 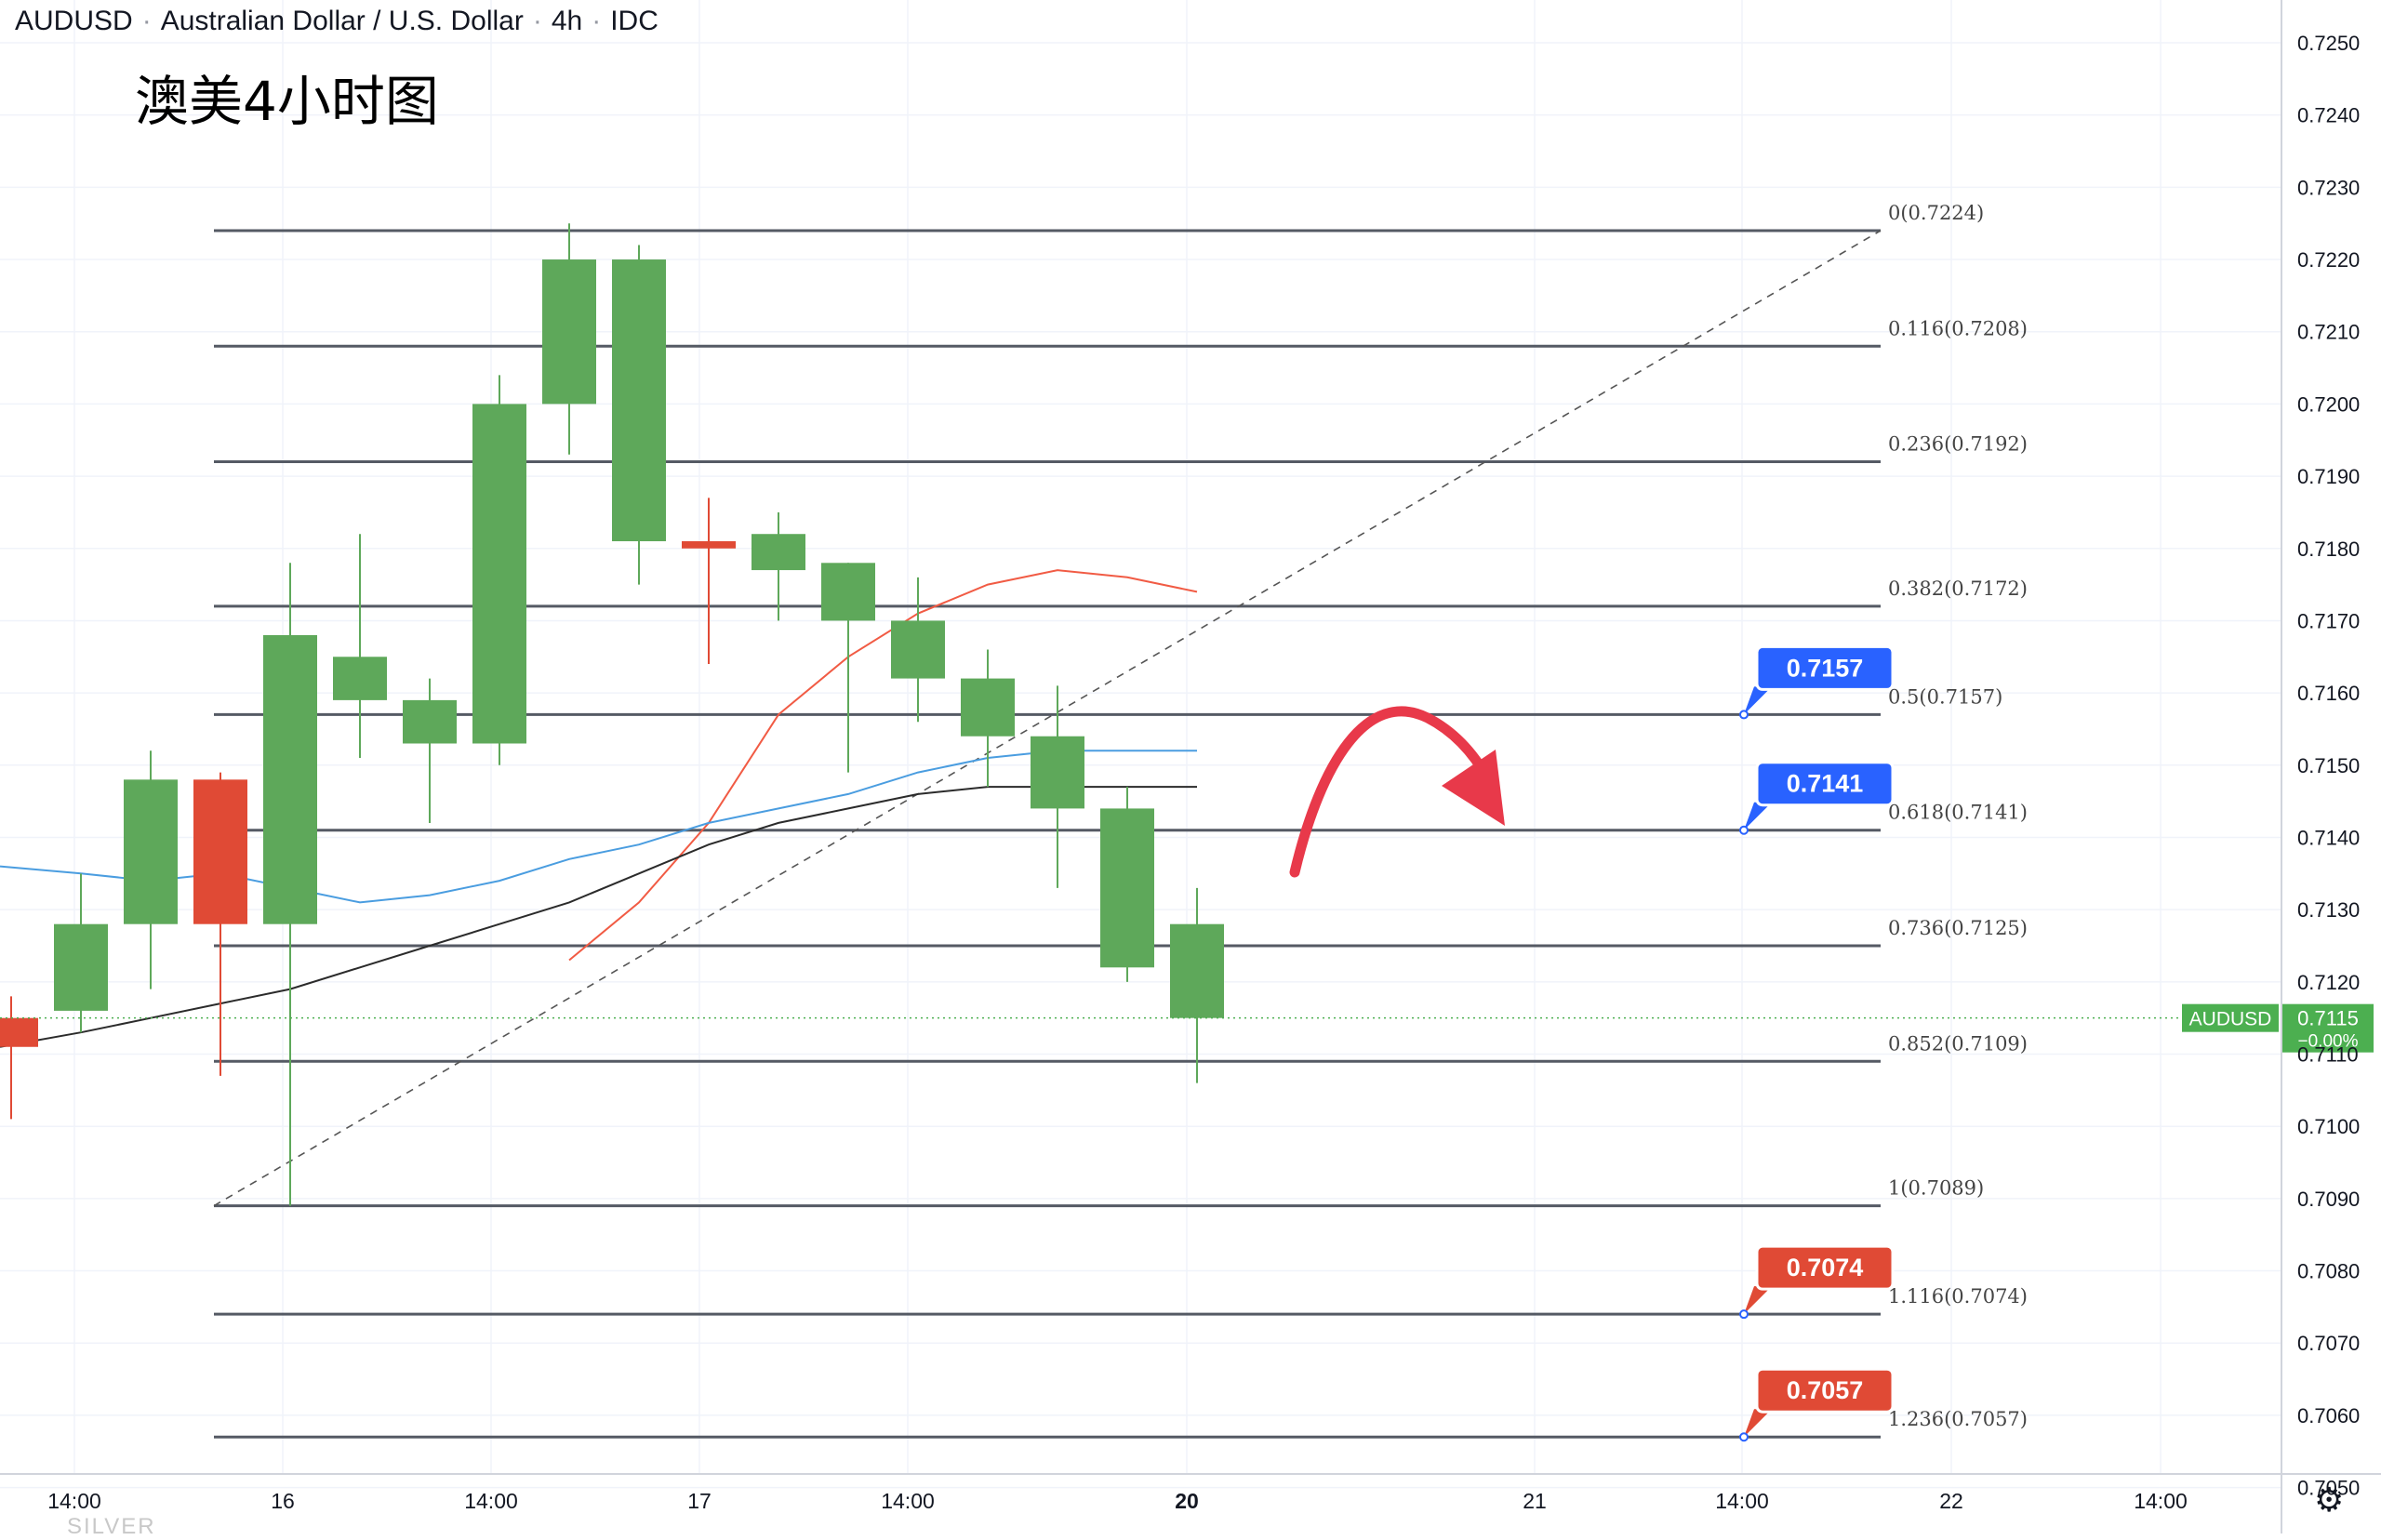 I want to click on price-callout-label: 0.7057, so click(x=1826, y=1390).